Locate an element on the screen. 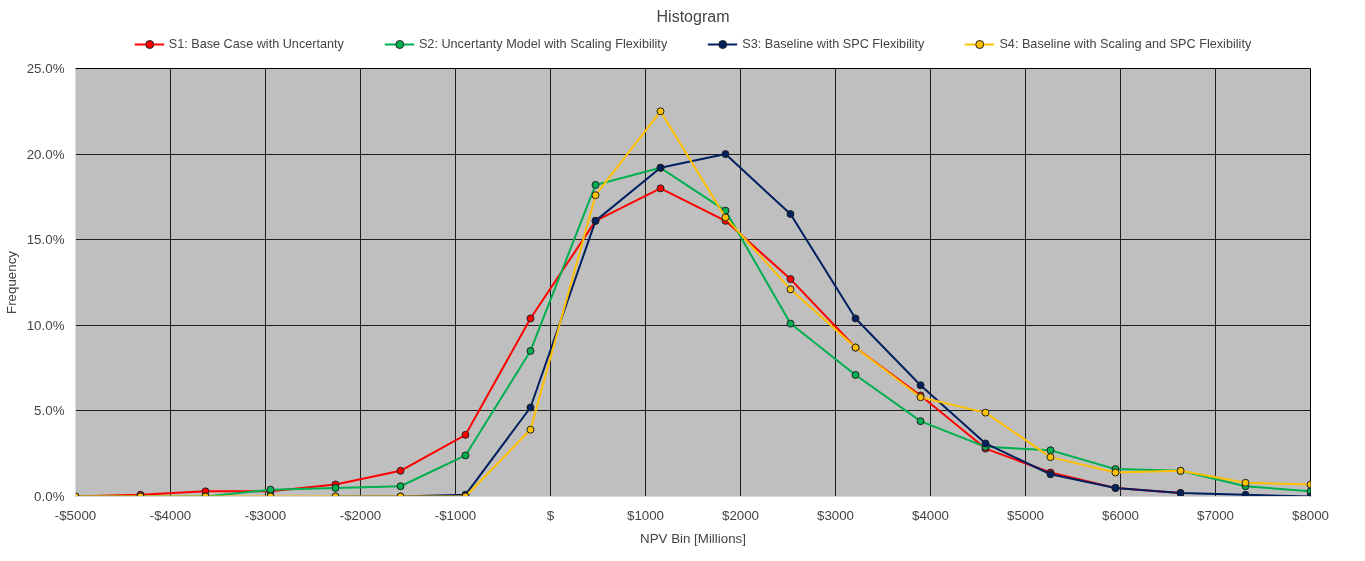  legend-label: S1: Base Case with Uncertanty is located at coordinates (256, 43).